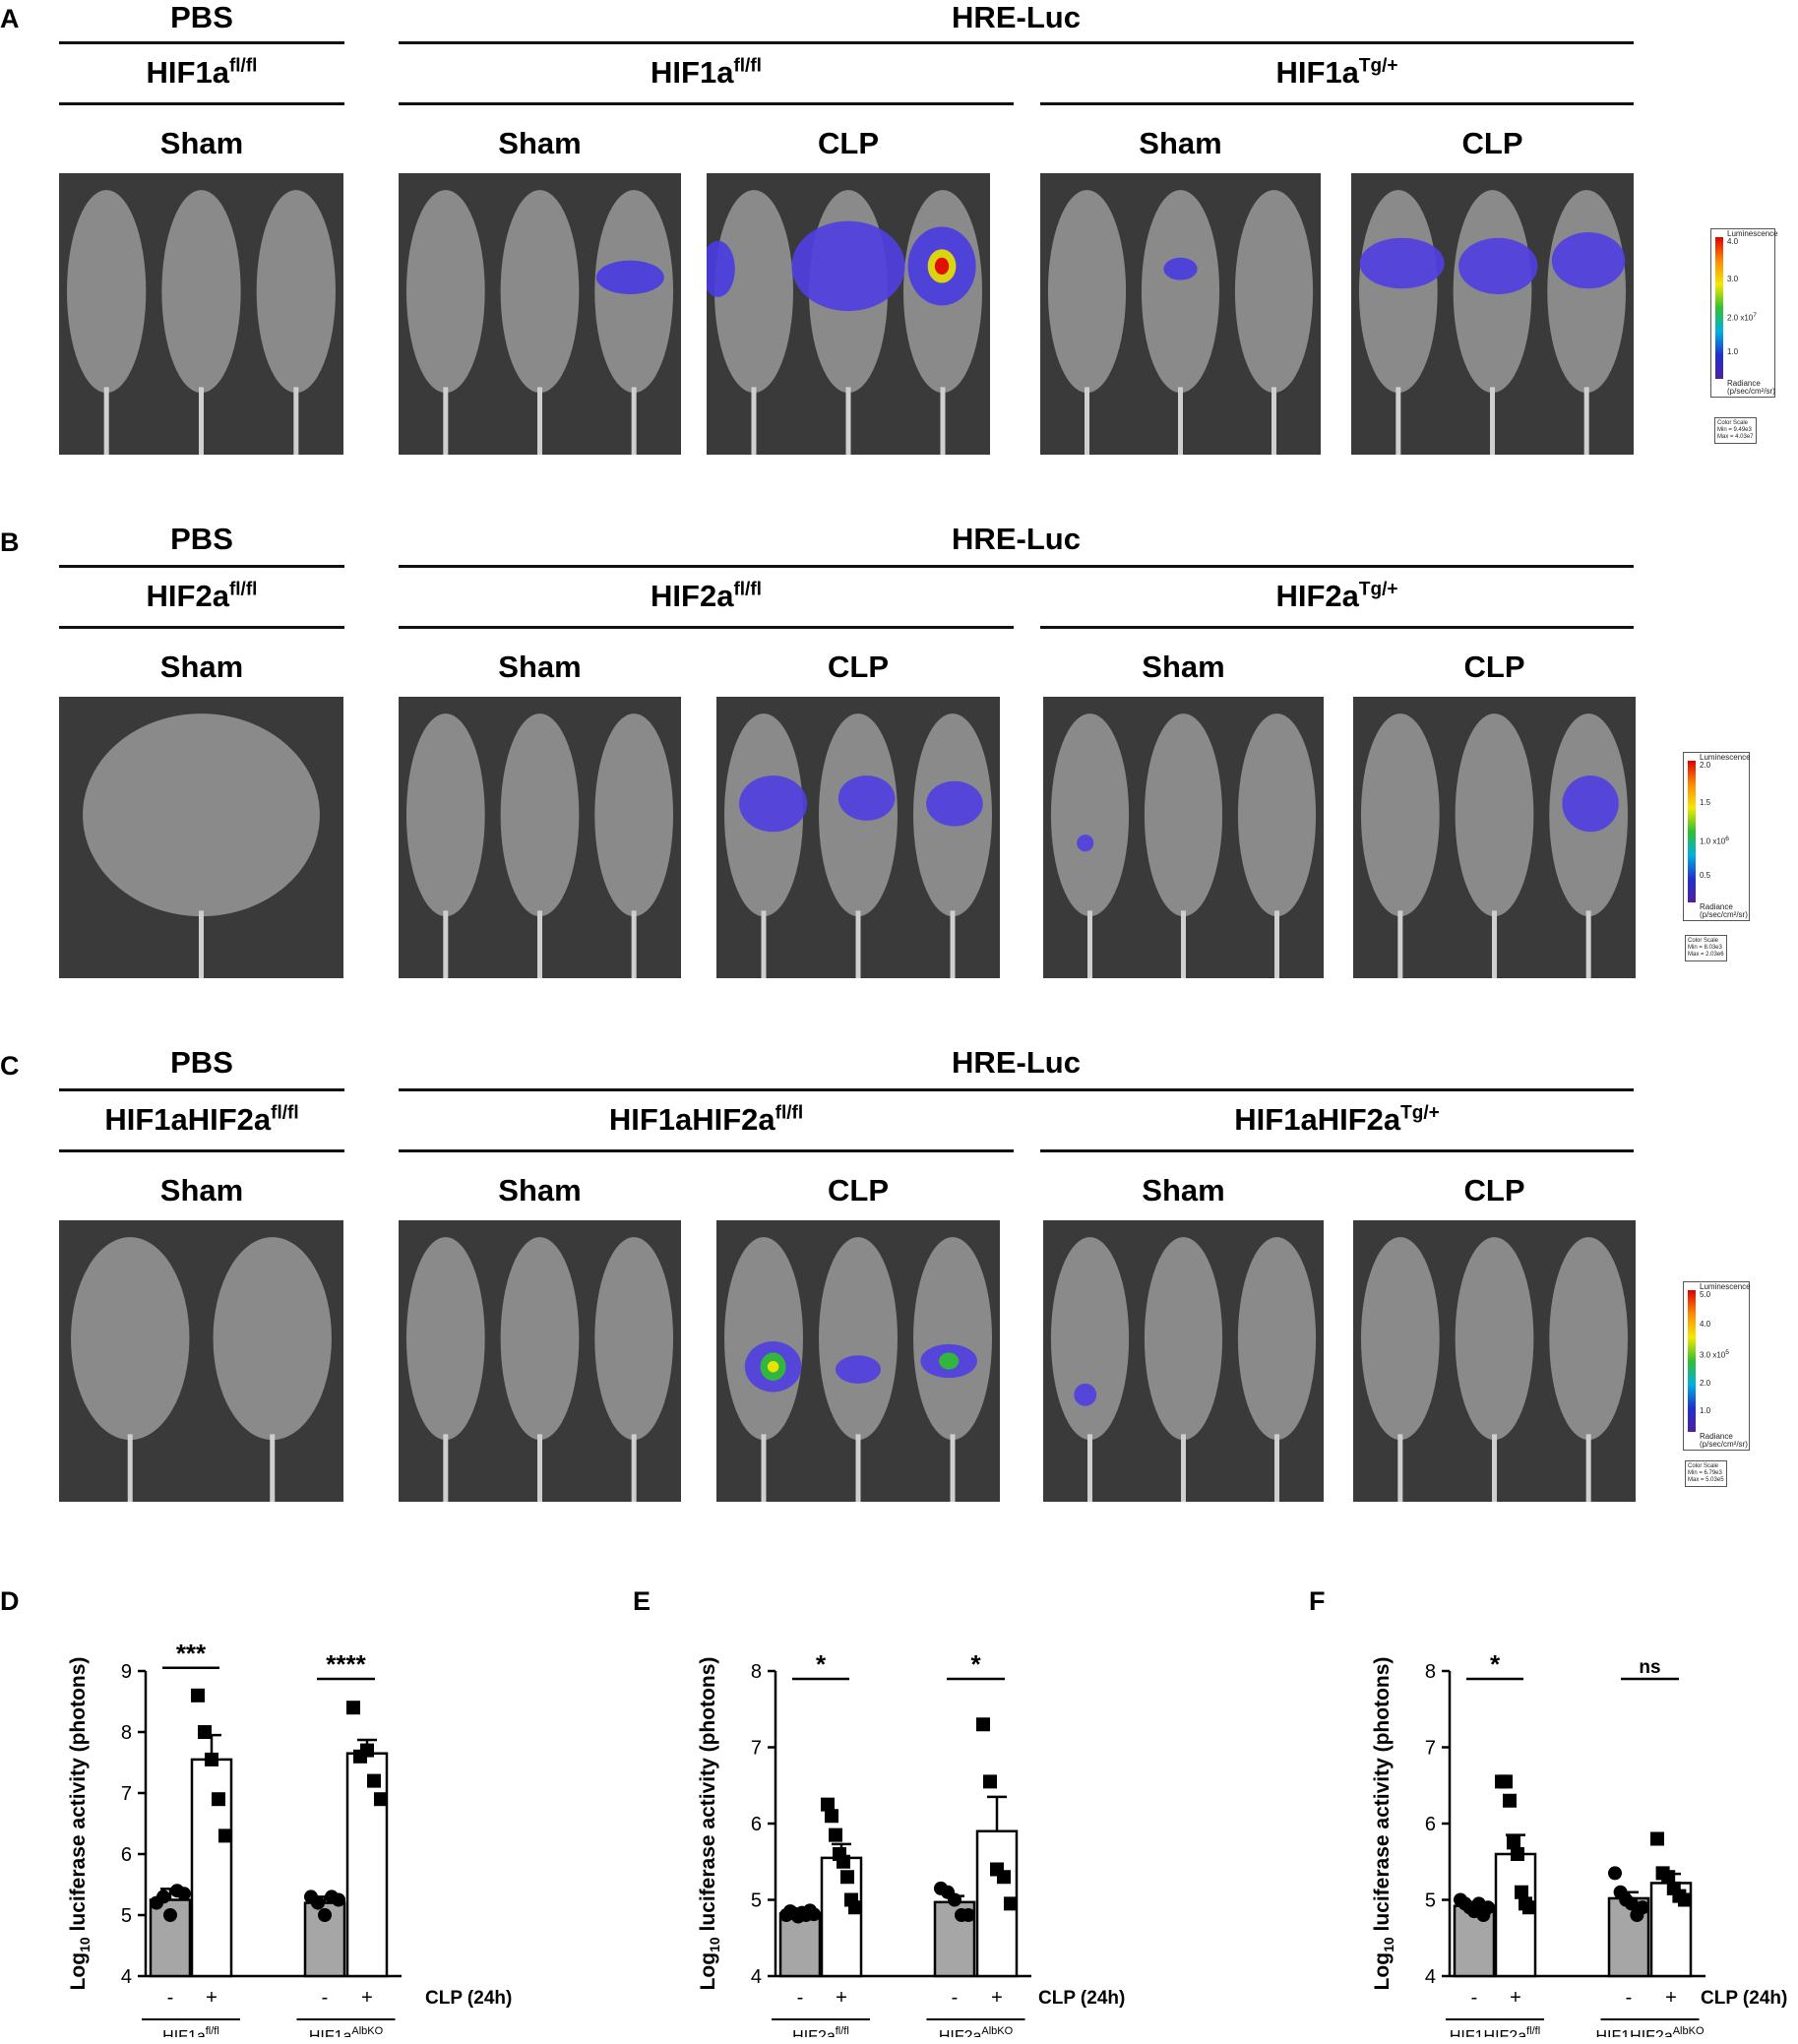  What do you see at coordinates (706, 596) in the screenshot?
I see `genotype-left: HIF2afl/fl` at bounding box center [706, 596].